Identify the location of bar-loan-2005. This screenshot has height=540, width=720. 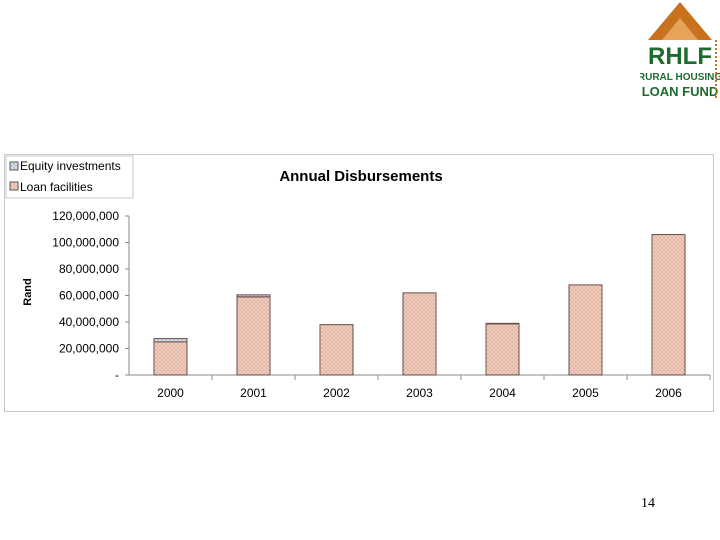
(585, 330).